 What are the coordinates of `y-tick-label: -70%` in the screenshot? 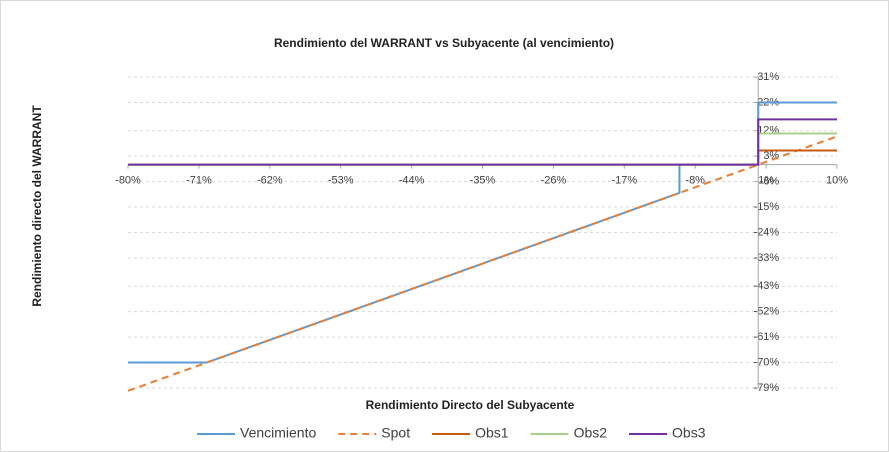 It's located at (767, 362).